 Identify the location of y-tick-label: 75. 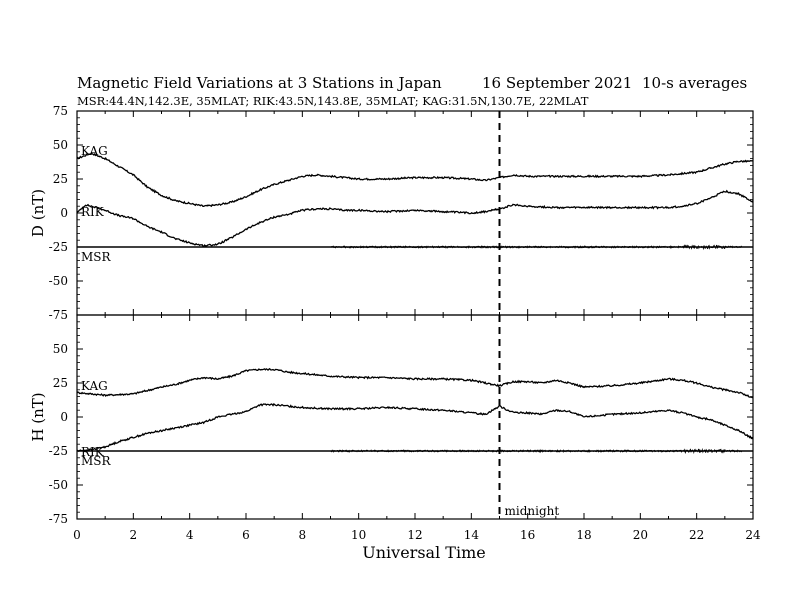
(60, 111).